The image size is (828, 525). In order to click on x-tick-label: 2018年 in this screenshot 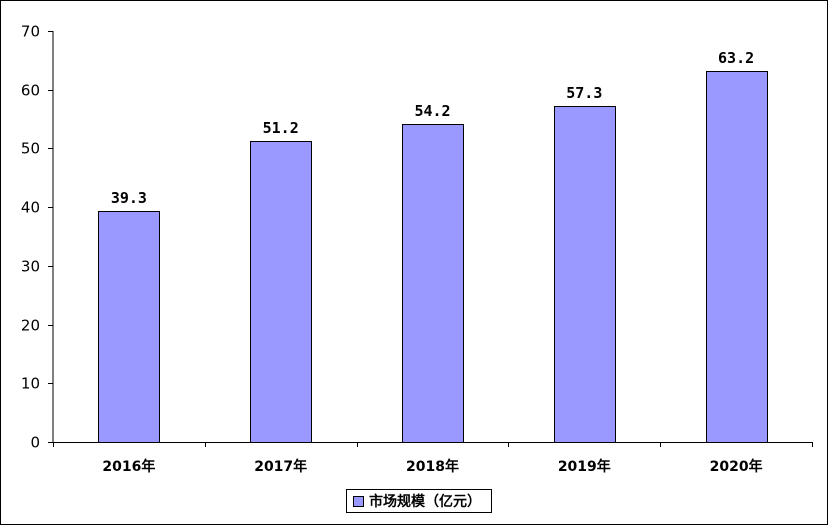, I will do `click(432, 466)`.